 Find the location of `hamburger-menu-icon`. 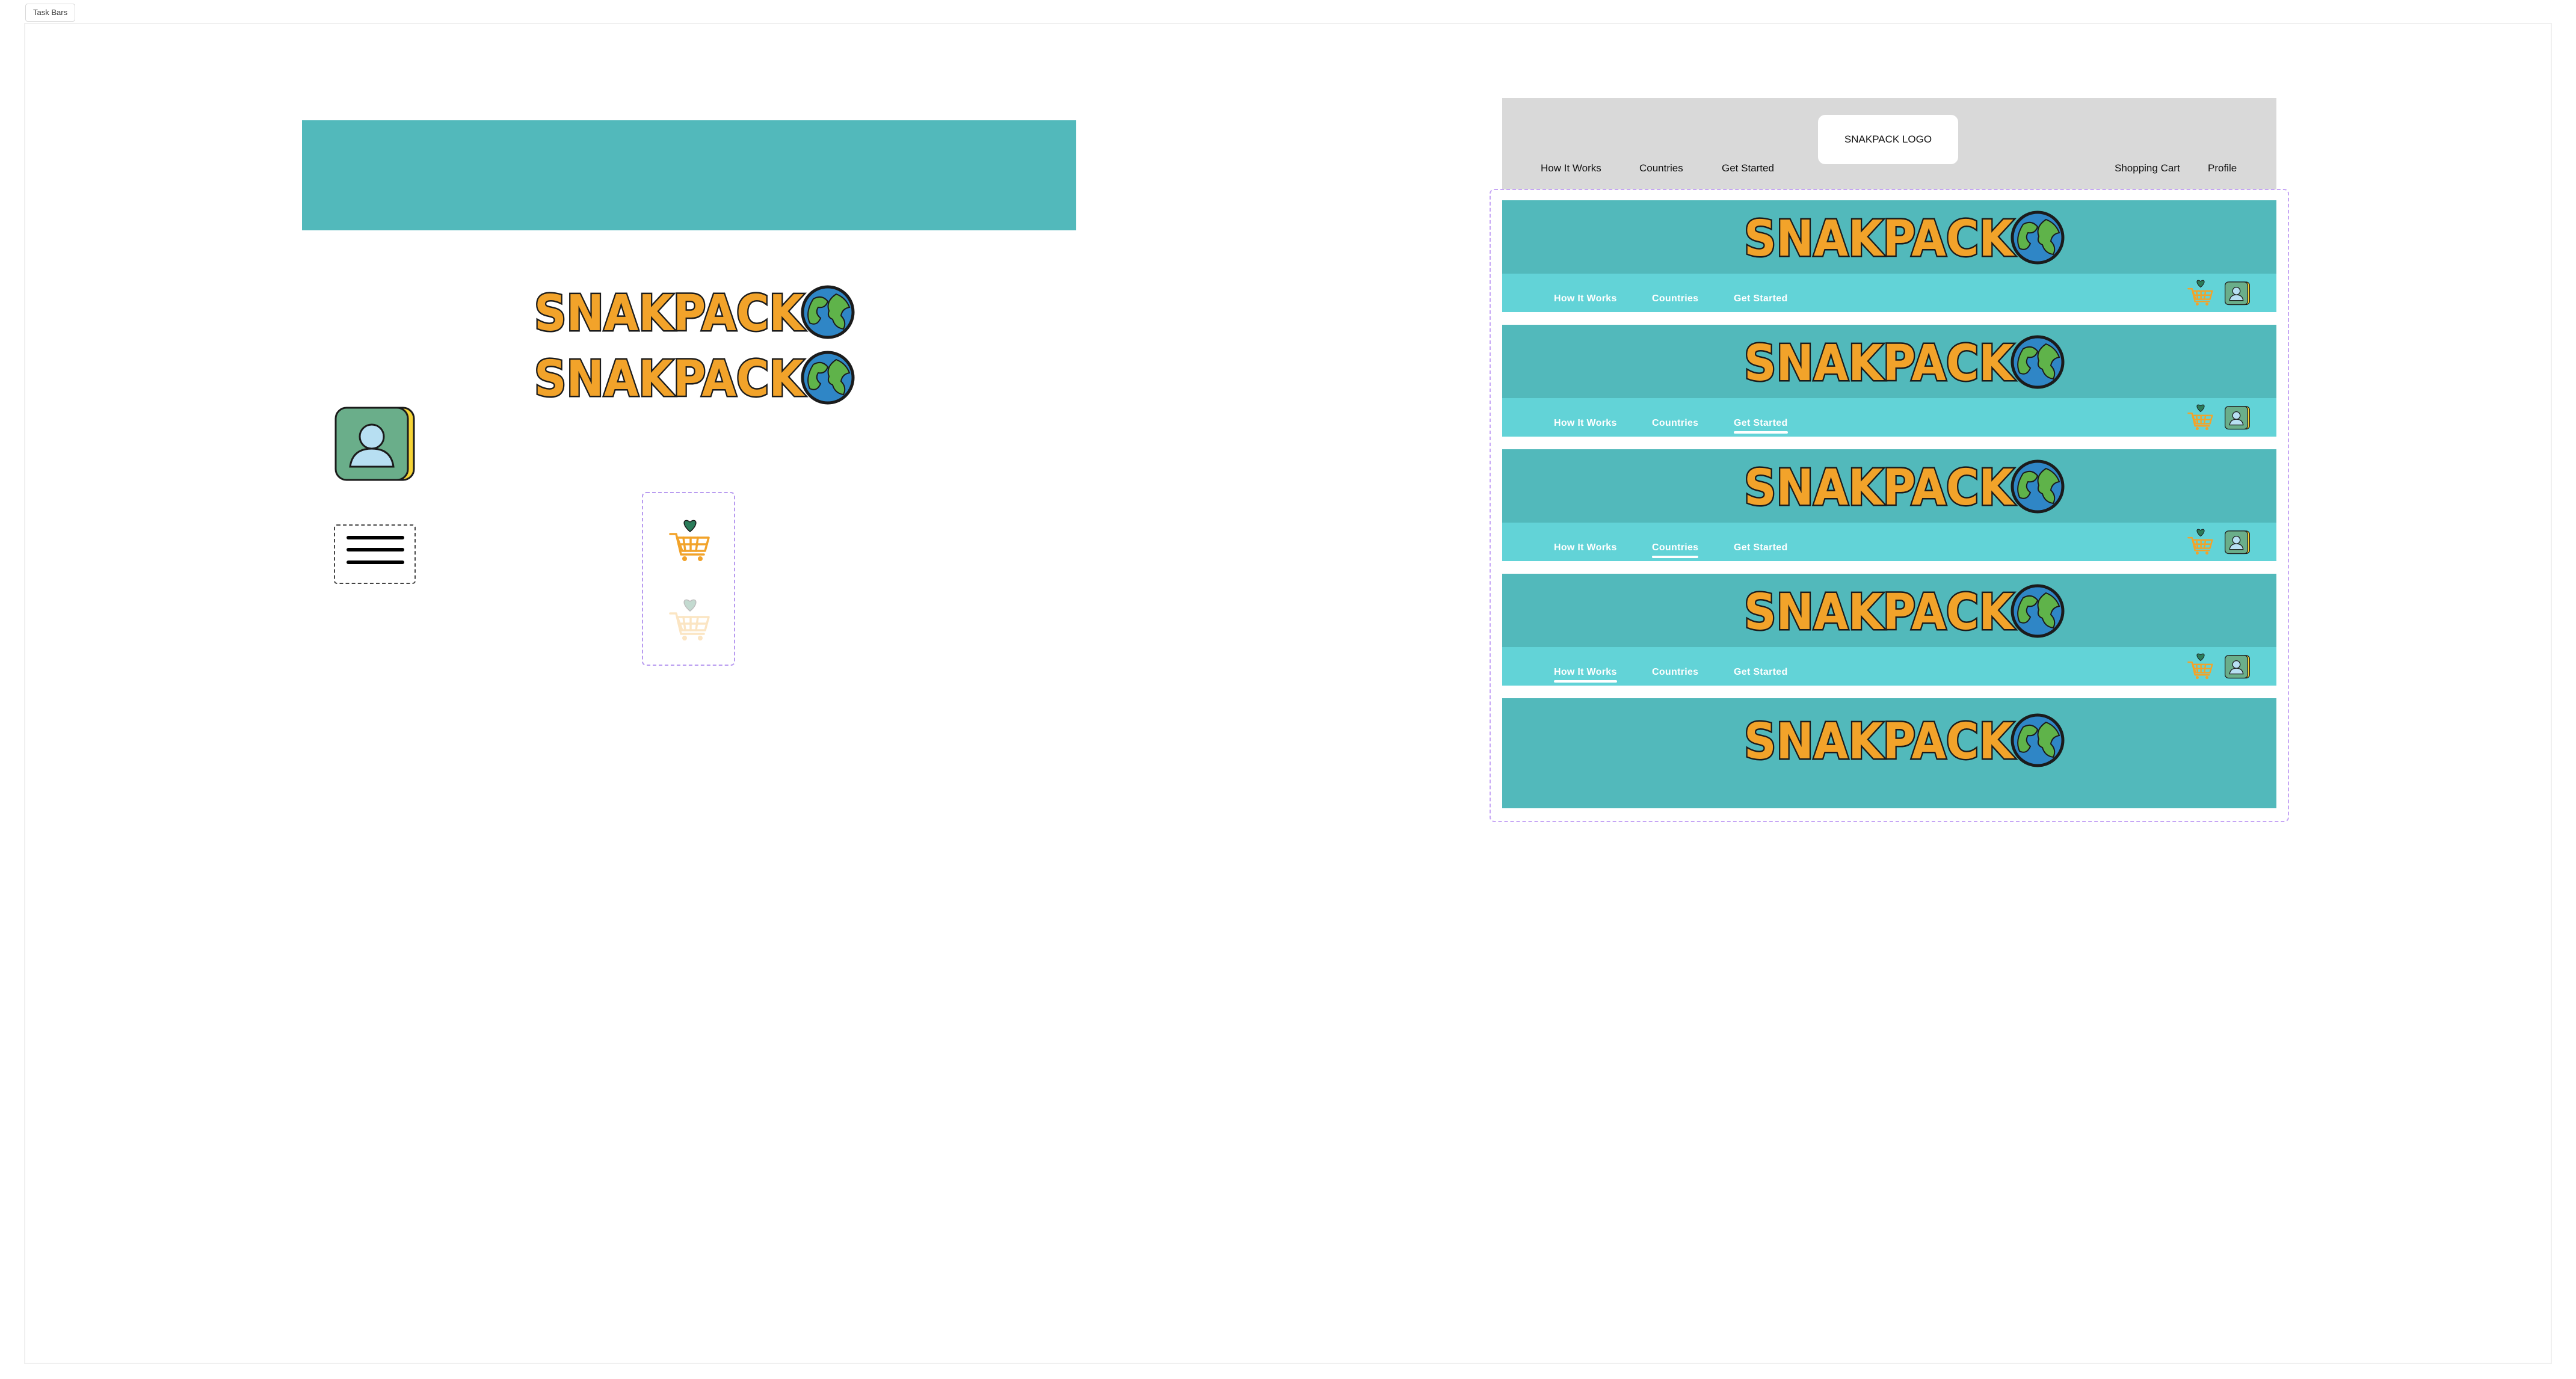

hamburger-menu-icon is located at coordinates (375, 554).